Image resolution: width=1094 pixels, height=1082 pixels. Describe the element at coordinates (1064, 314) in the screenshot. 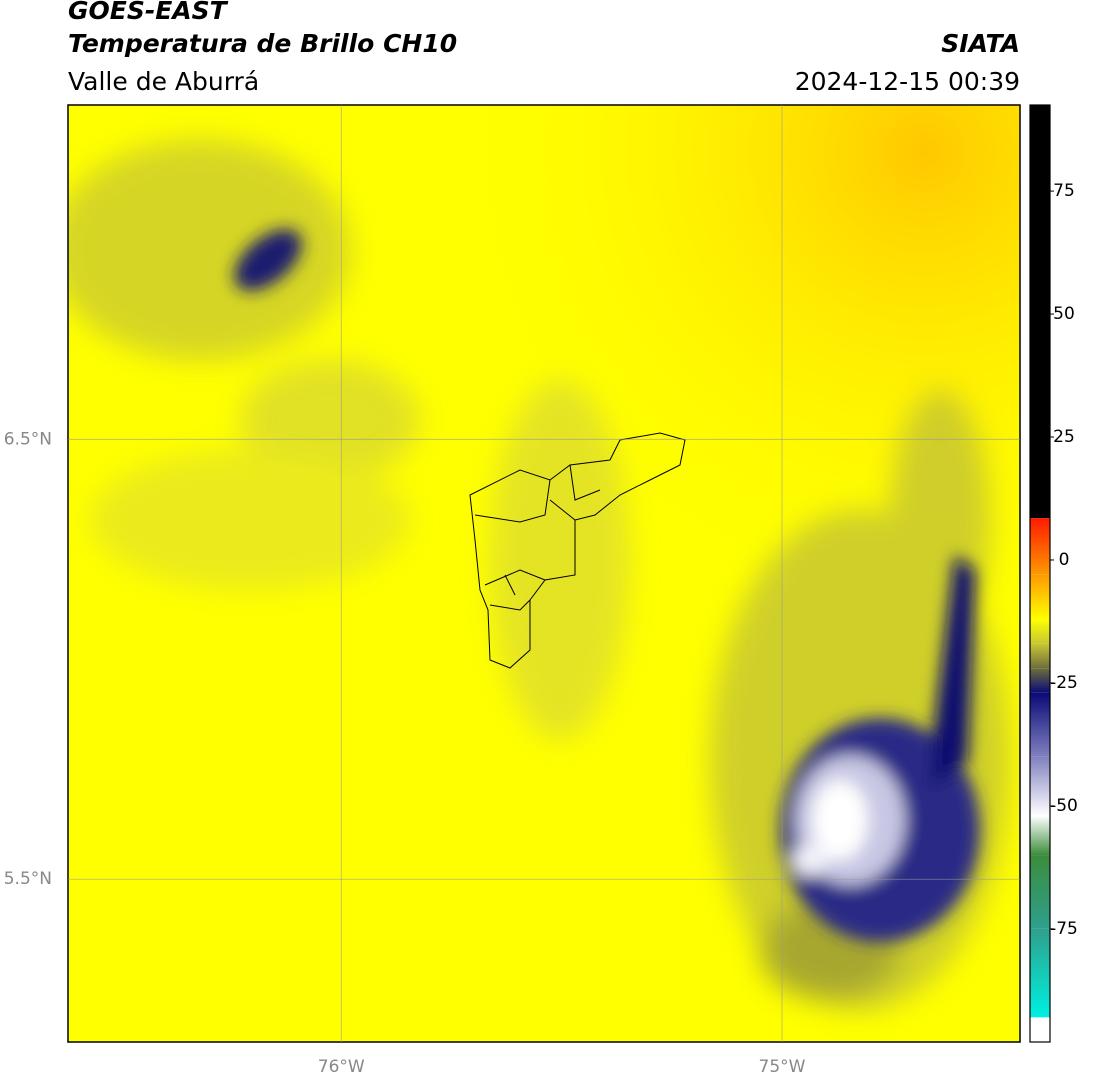

I see `colorbar-tick-label: 50` at that location.